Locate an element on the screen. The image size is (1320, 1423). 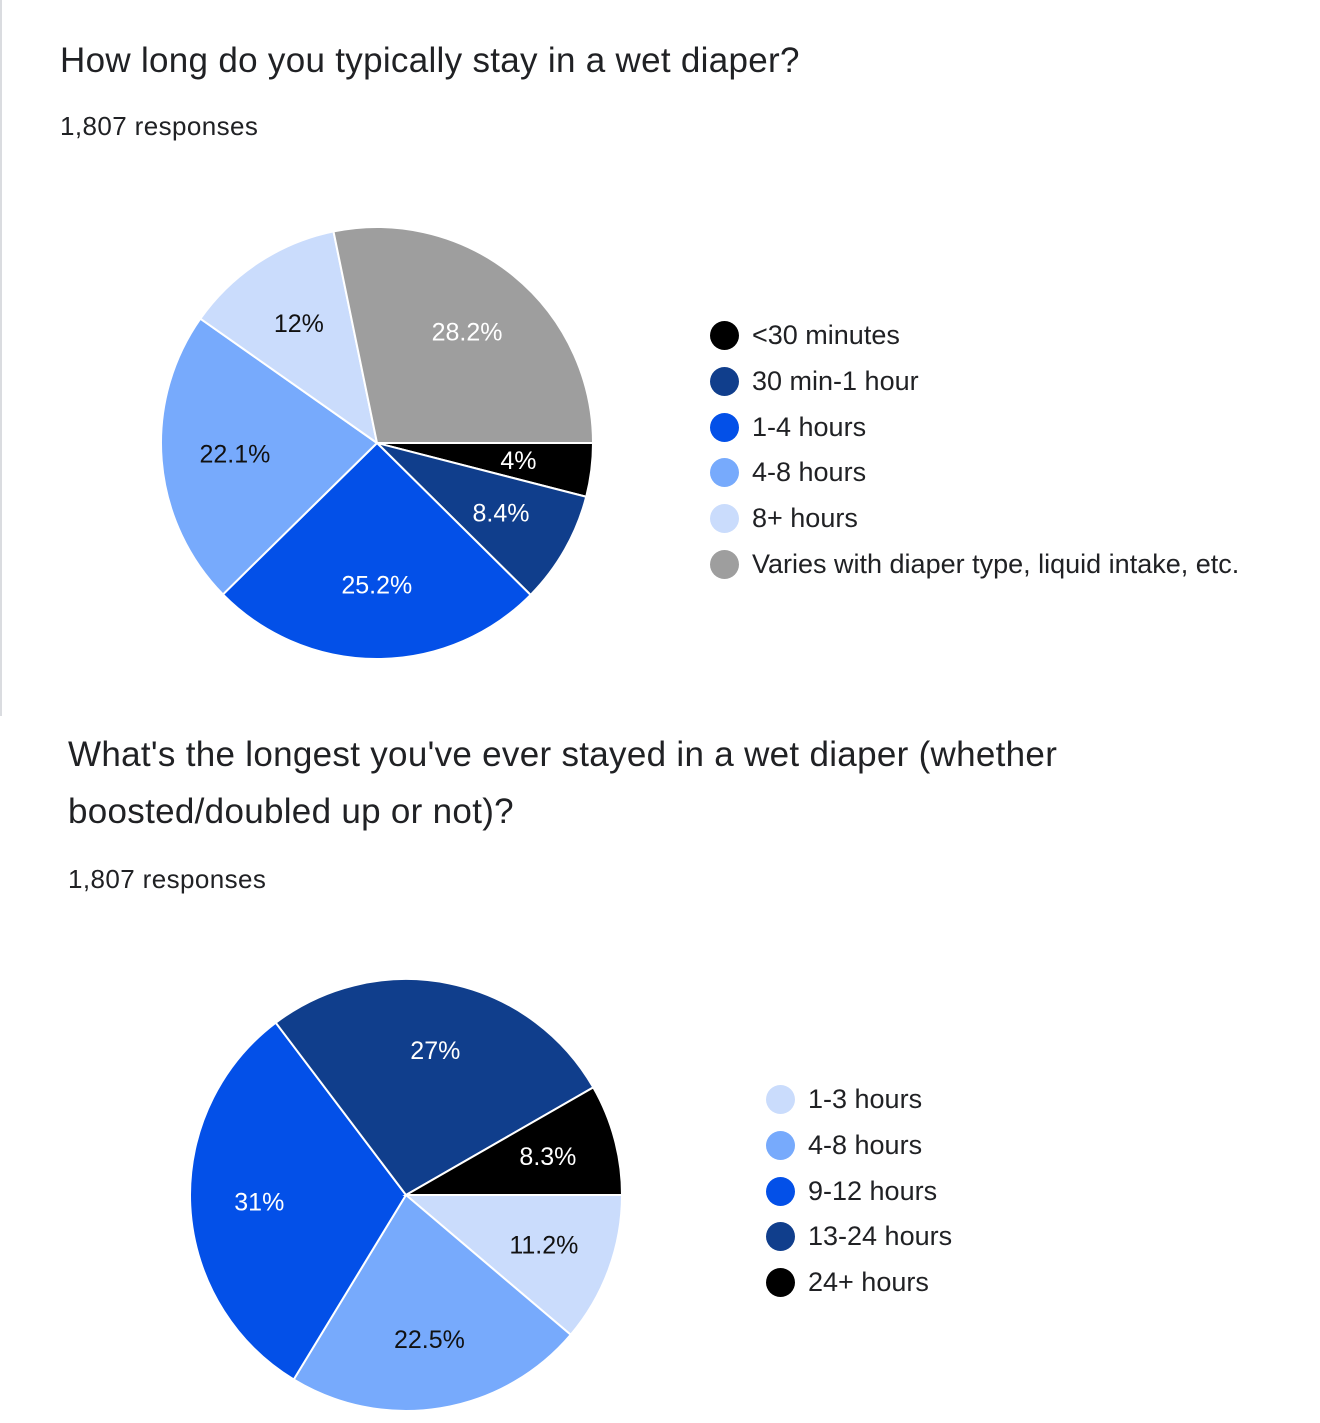
slice-value-label: 25.2% is located at coordinates (376, 586).